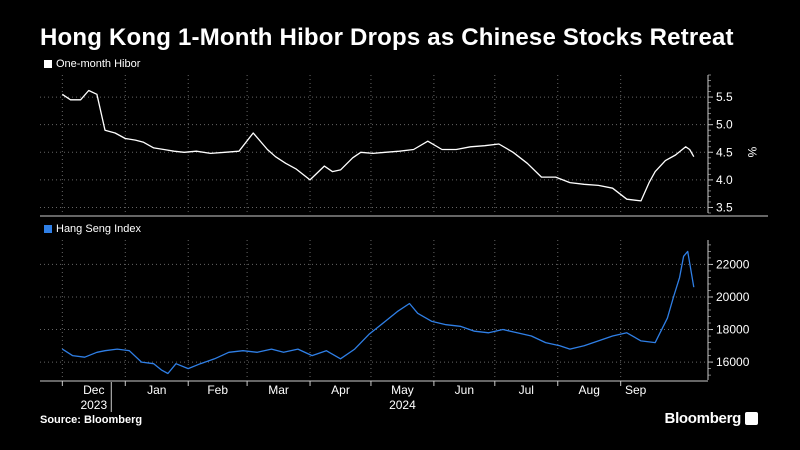  Describe the element at coordinates (156, 390) in the screenshot. I see `x-tick-label-jan: Jan` at that location.